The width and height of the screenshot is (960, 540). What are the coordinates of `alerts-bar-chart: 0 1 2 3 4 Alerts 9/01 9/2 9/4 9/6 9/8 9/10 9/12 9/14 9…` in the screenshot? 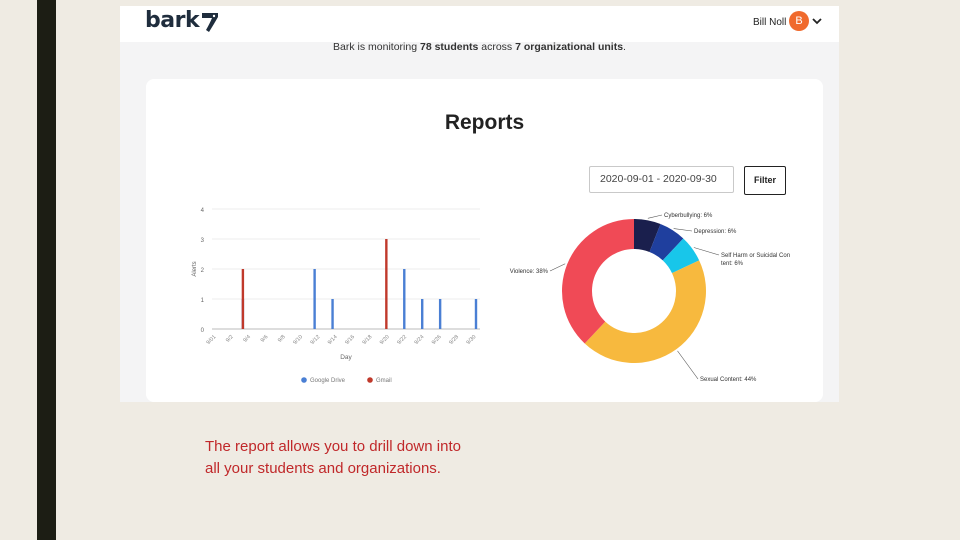 It's located at (336, 296).